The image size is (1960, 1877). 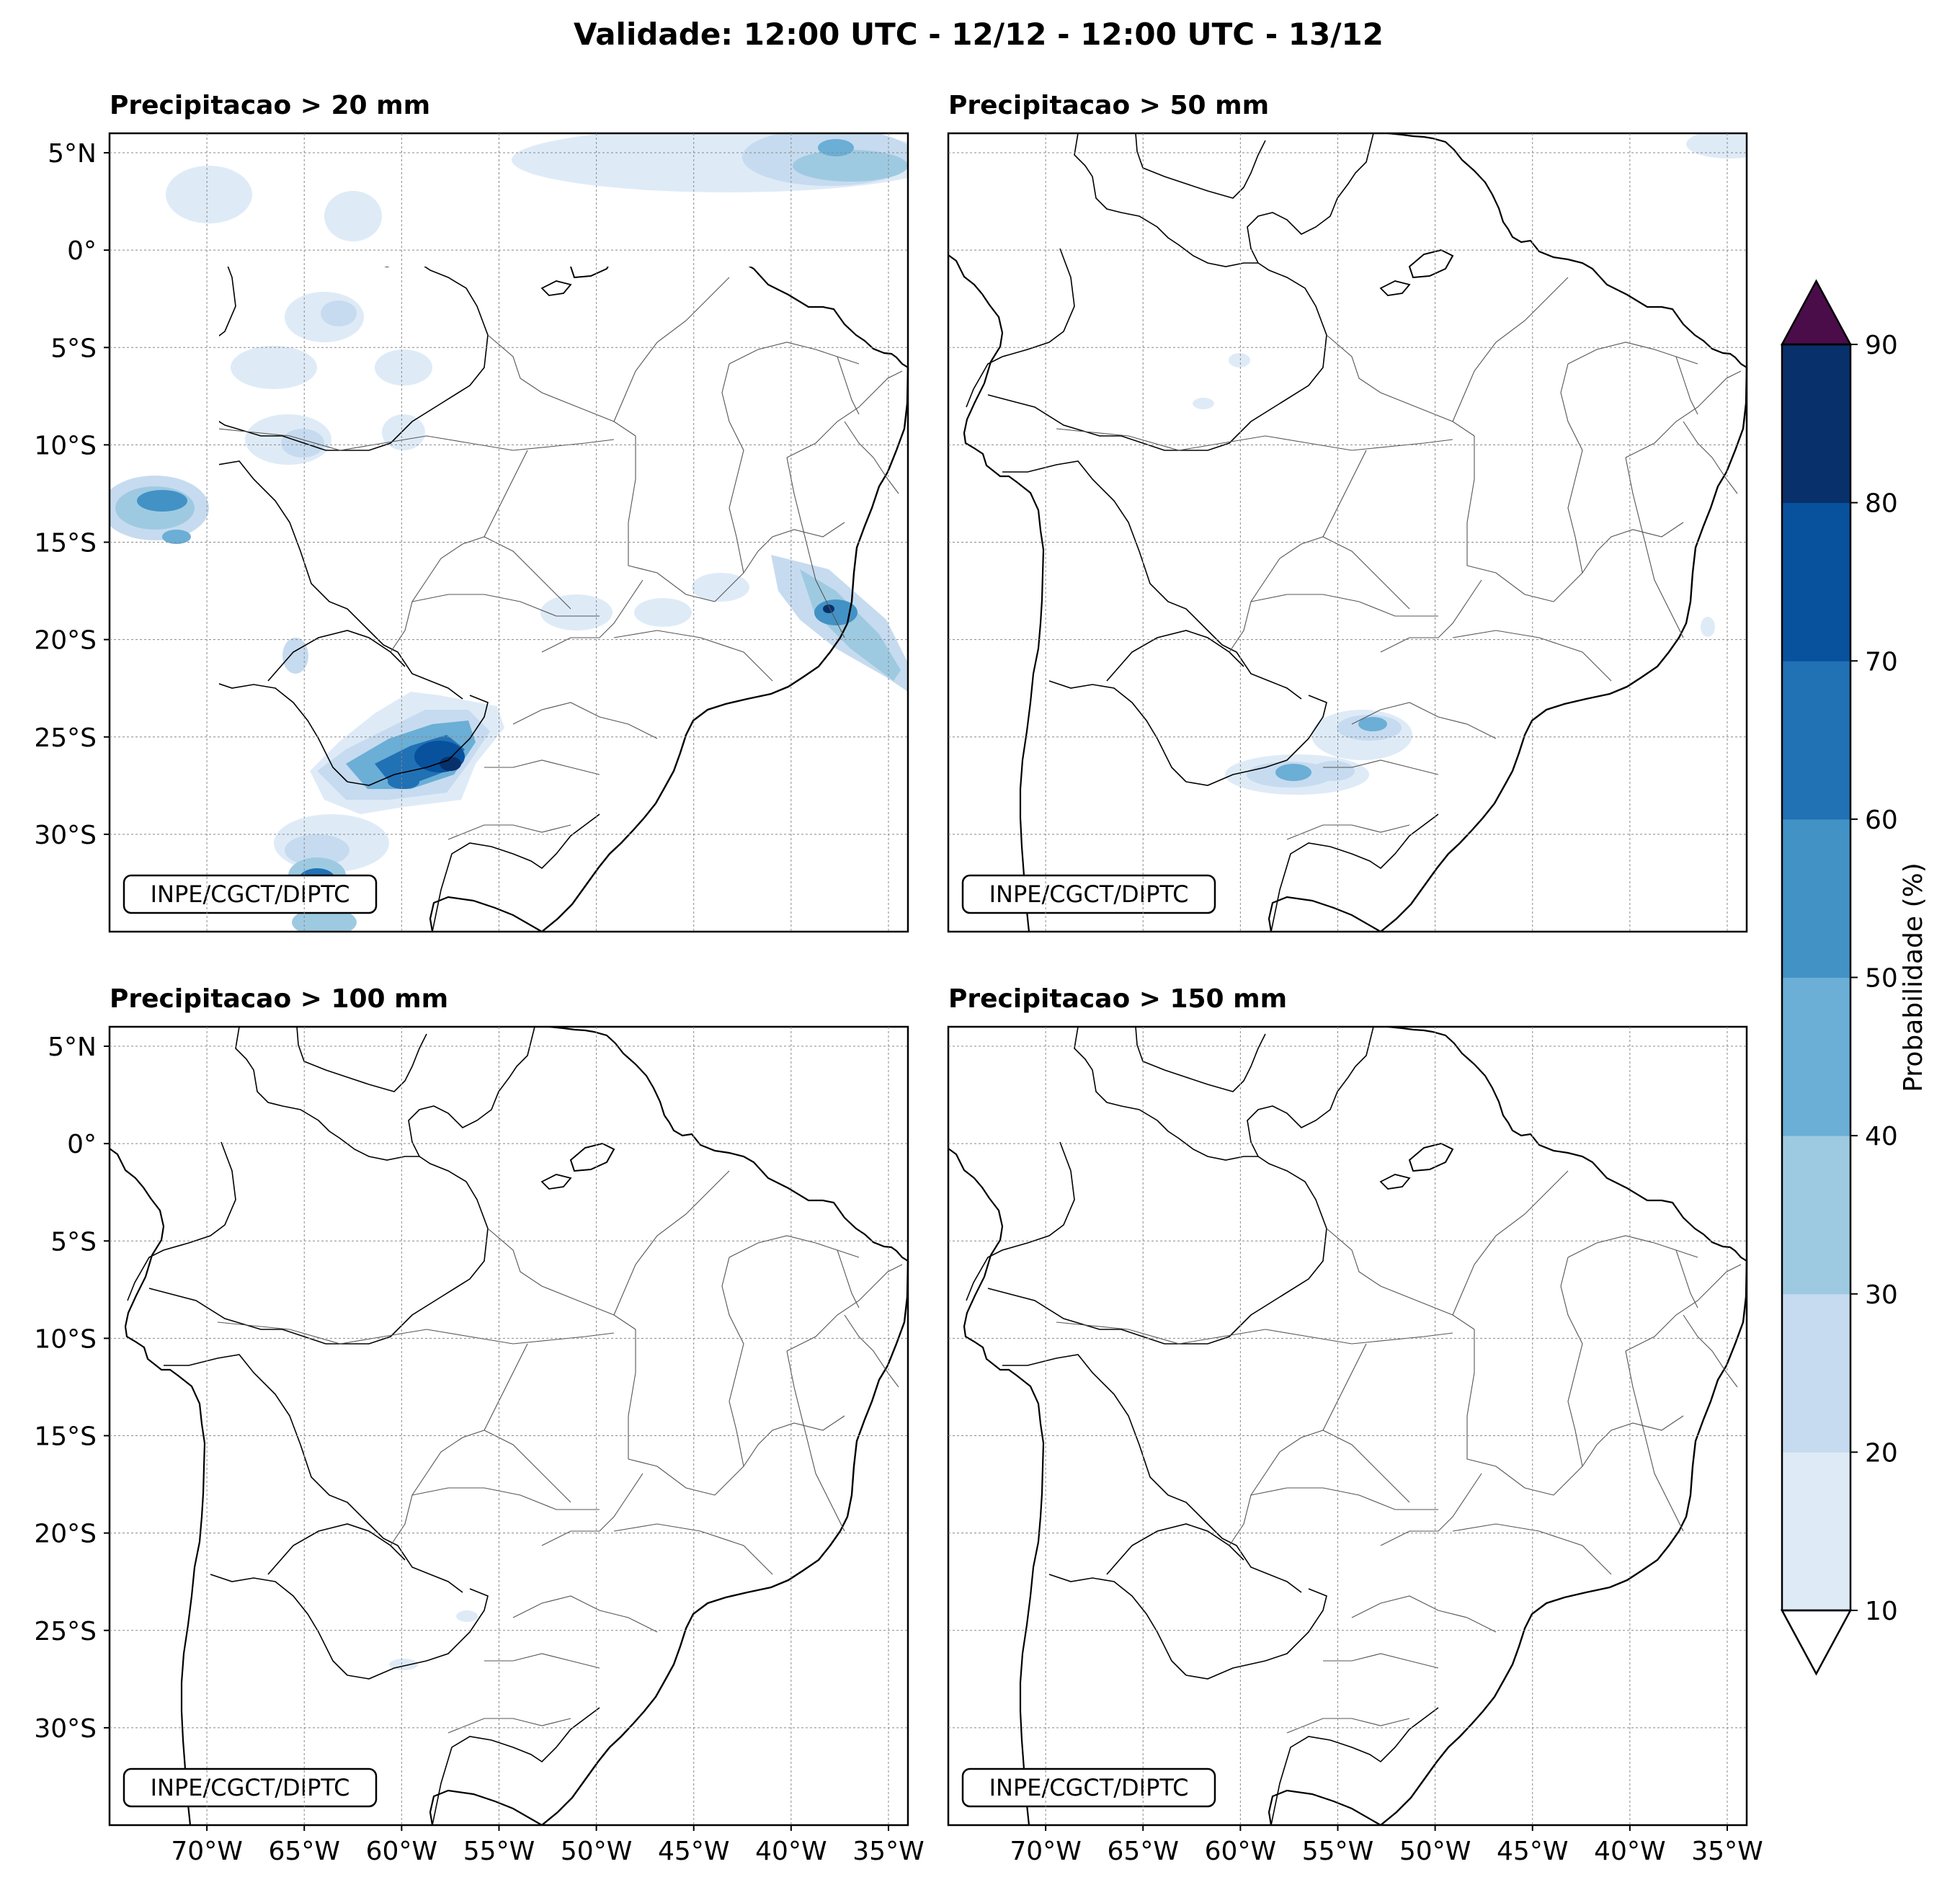 I want to click on panel-title: Precipitacao > 100 mm, so click(x=279, y=999).